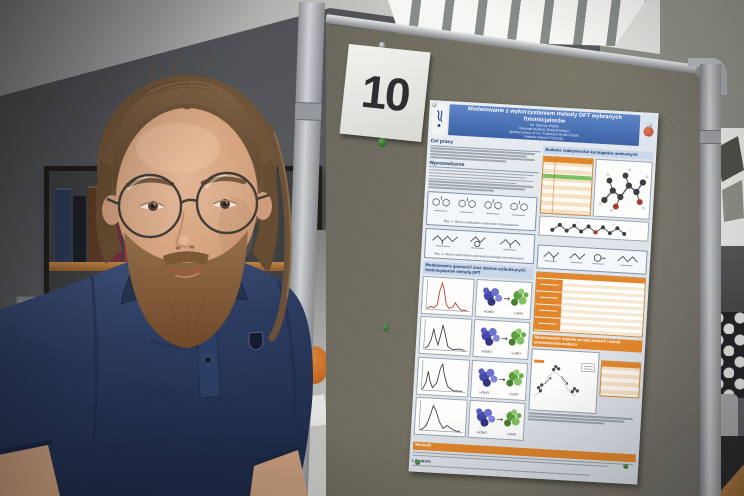  I want to click on frame-bracket, so click(710, 137).